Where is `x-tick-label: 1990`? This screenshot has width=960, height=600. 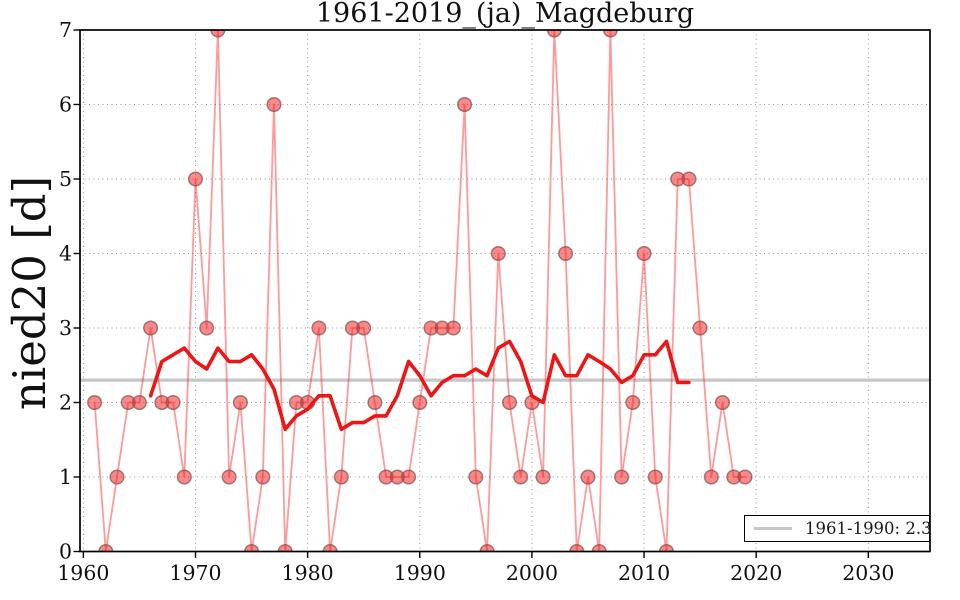 x-tick-label: 1990 is located at coordinates (420, 573).